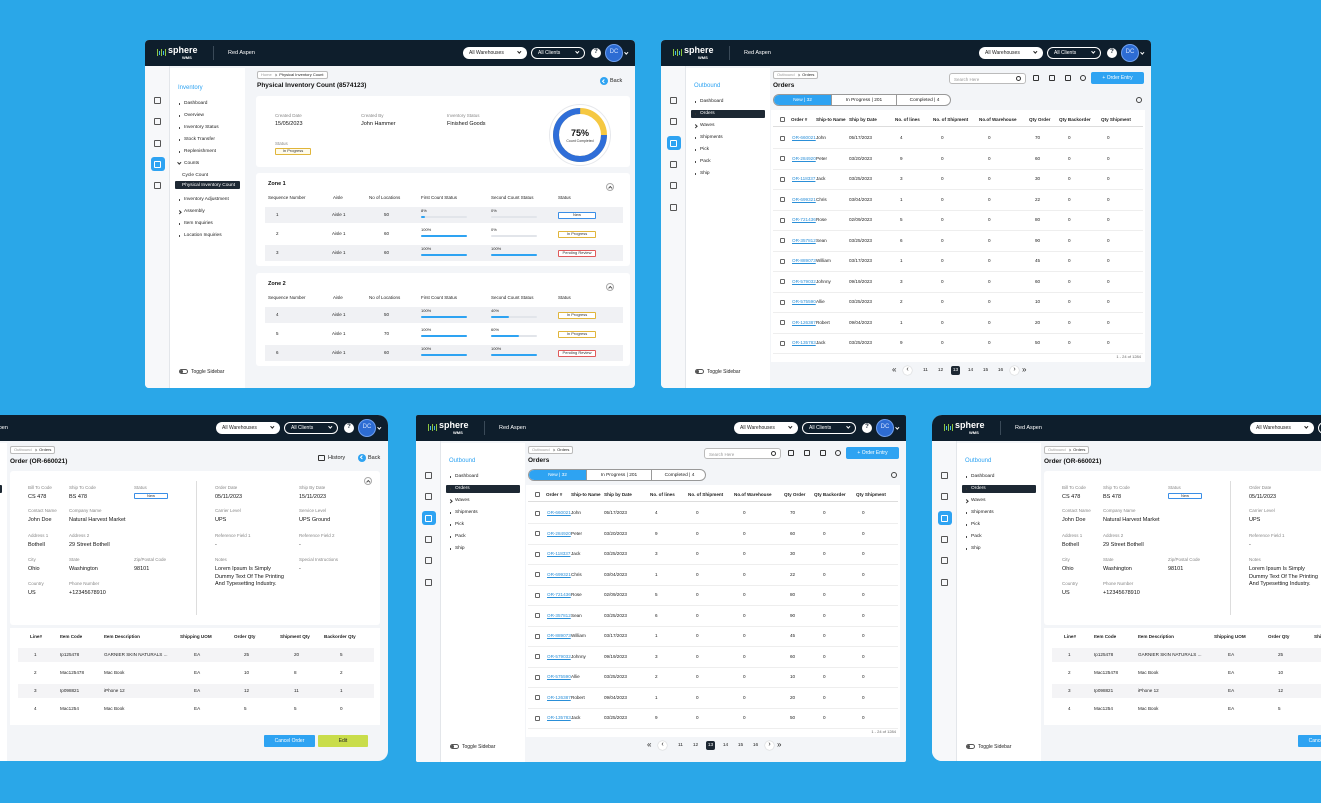 The width and height of the screenshot is (1321, 803). Describe the element at coordinates (1024, 369) in the screenshot. I see `last-page: »` at that location.